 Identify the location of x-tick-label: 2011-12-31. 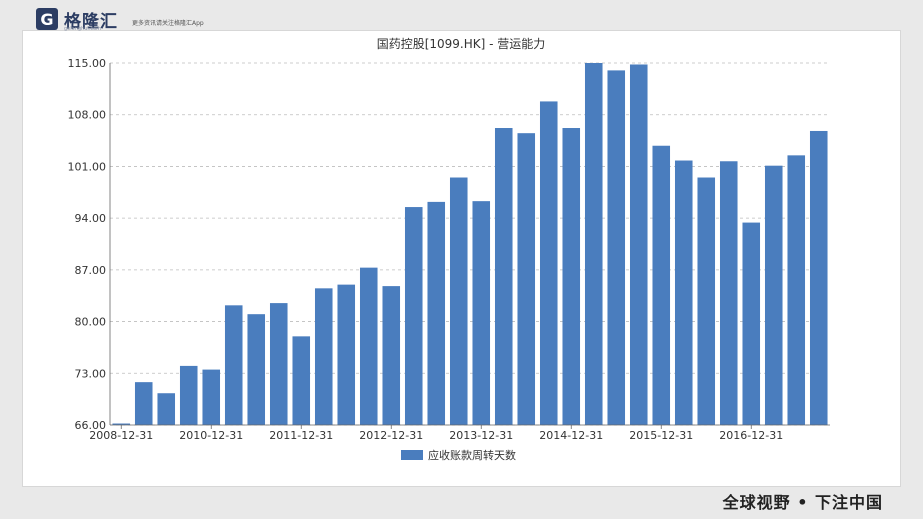
(301, 435).